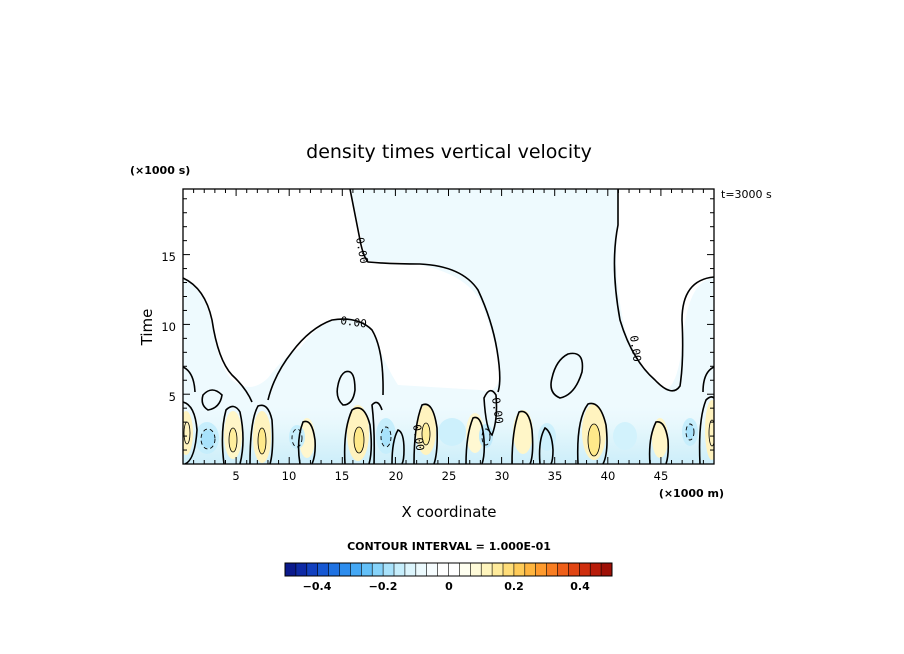  What do you see at coordinates (289, 476) in the screenshot?
I see `x-tick-label: 10` at bounding box center [289, 476].